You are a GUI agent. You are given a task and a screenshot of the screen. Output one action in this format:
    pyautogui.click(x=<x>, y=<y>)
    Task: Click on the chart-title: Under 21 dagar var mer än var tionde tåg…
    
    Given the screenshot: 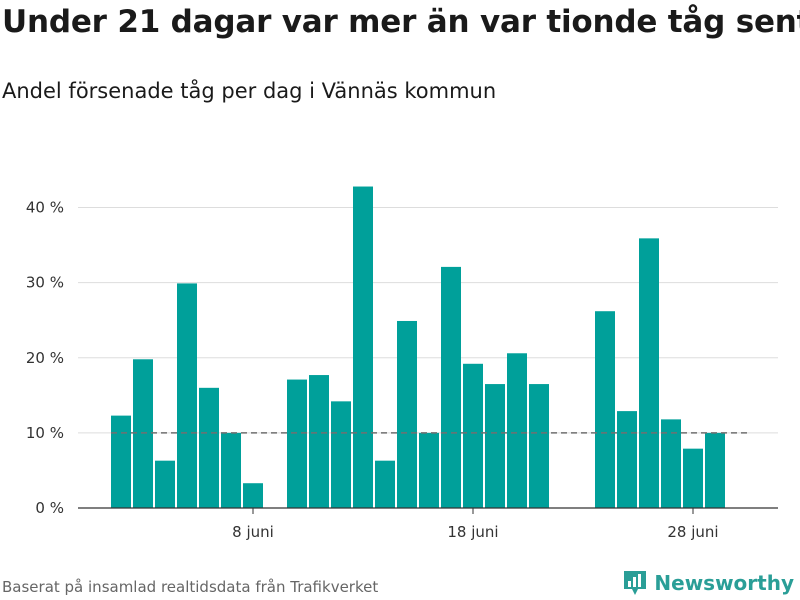 What is the action you would take?
    pyautogui.click(x=401, y=22)
    